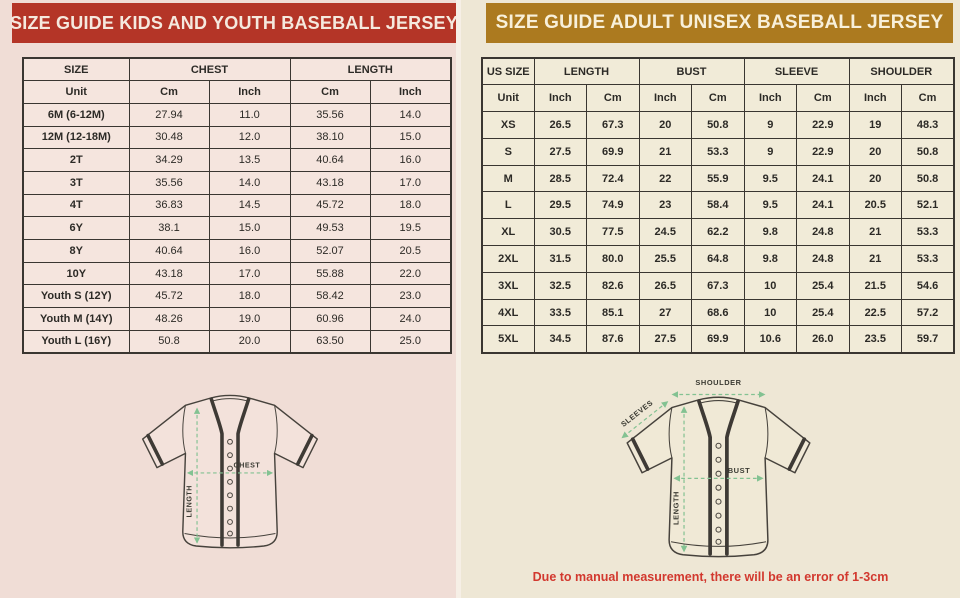  What do you see at coordinates (508, 285) in the screenshot?
I see `size-label-cell: 3XL` at bounding box center [508, 285].